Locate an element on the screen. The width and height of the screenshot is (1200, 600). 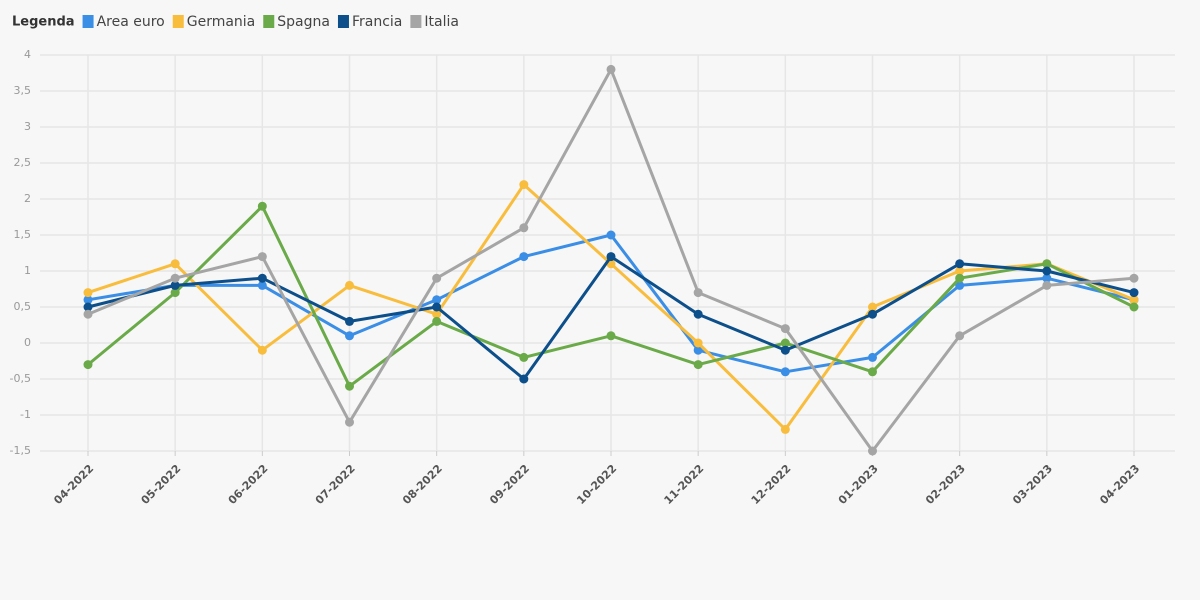
x-tick-label: 11-2022 is located at coordinates (684, 484).